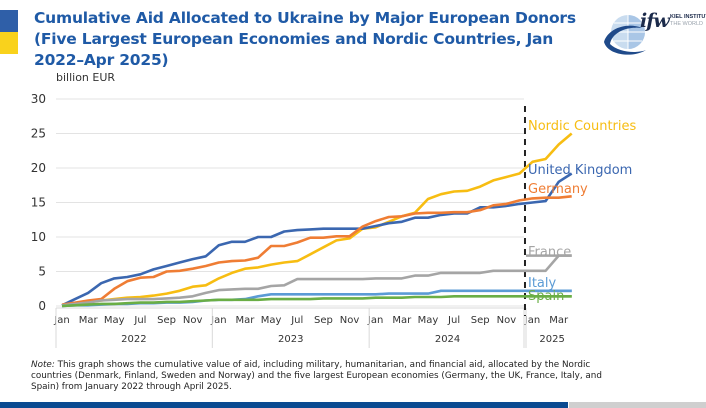 Image resolution: width=706 pixels, height=408 pixels. Describe the element at coordinates (38, 134) in the screenshot. I see `y-tick-label: 25` at that location.